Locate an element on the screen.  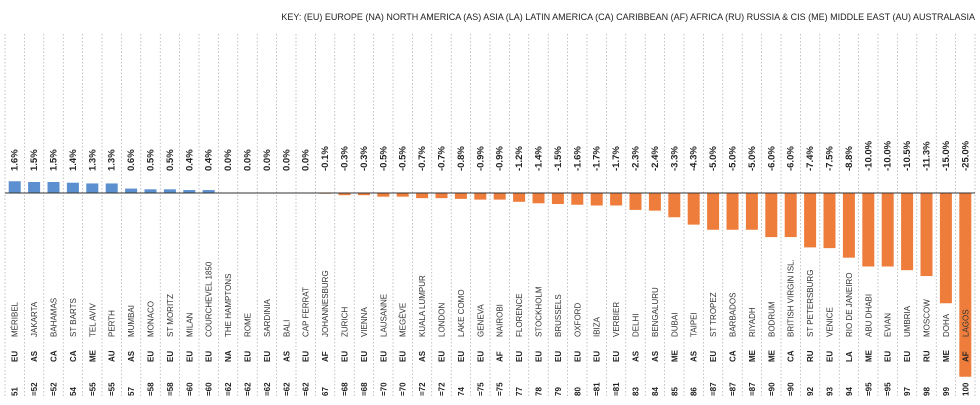
rank-label: 93 is located at coordinates (830, 391).